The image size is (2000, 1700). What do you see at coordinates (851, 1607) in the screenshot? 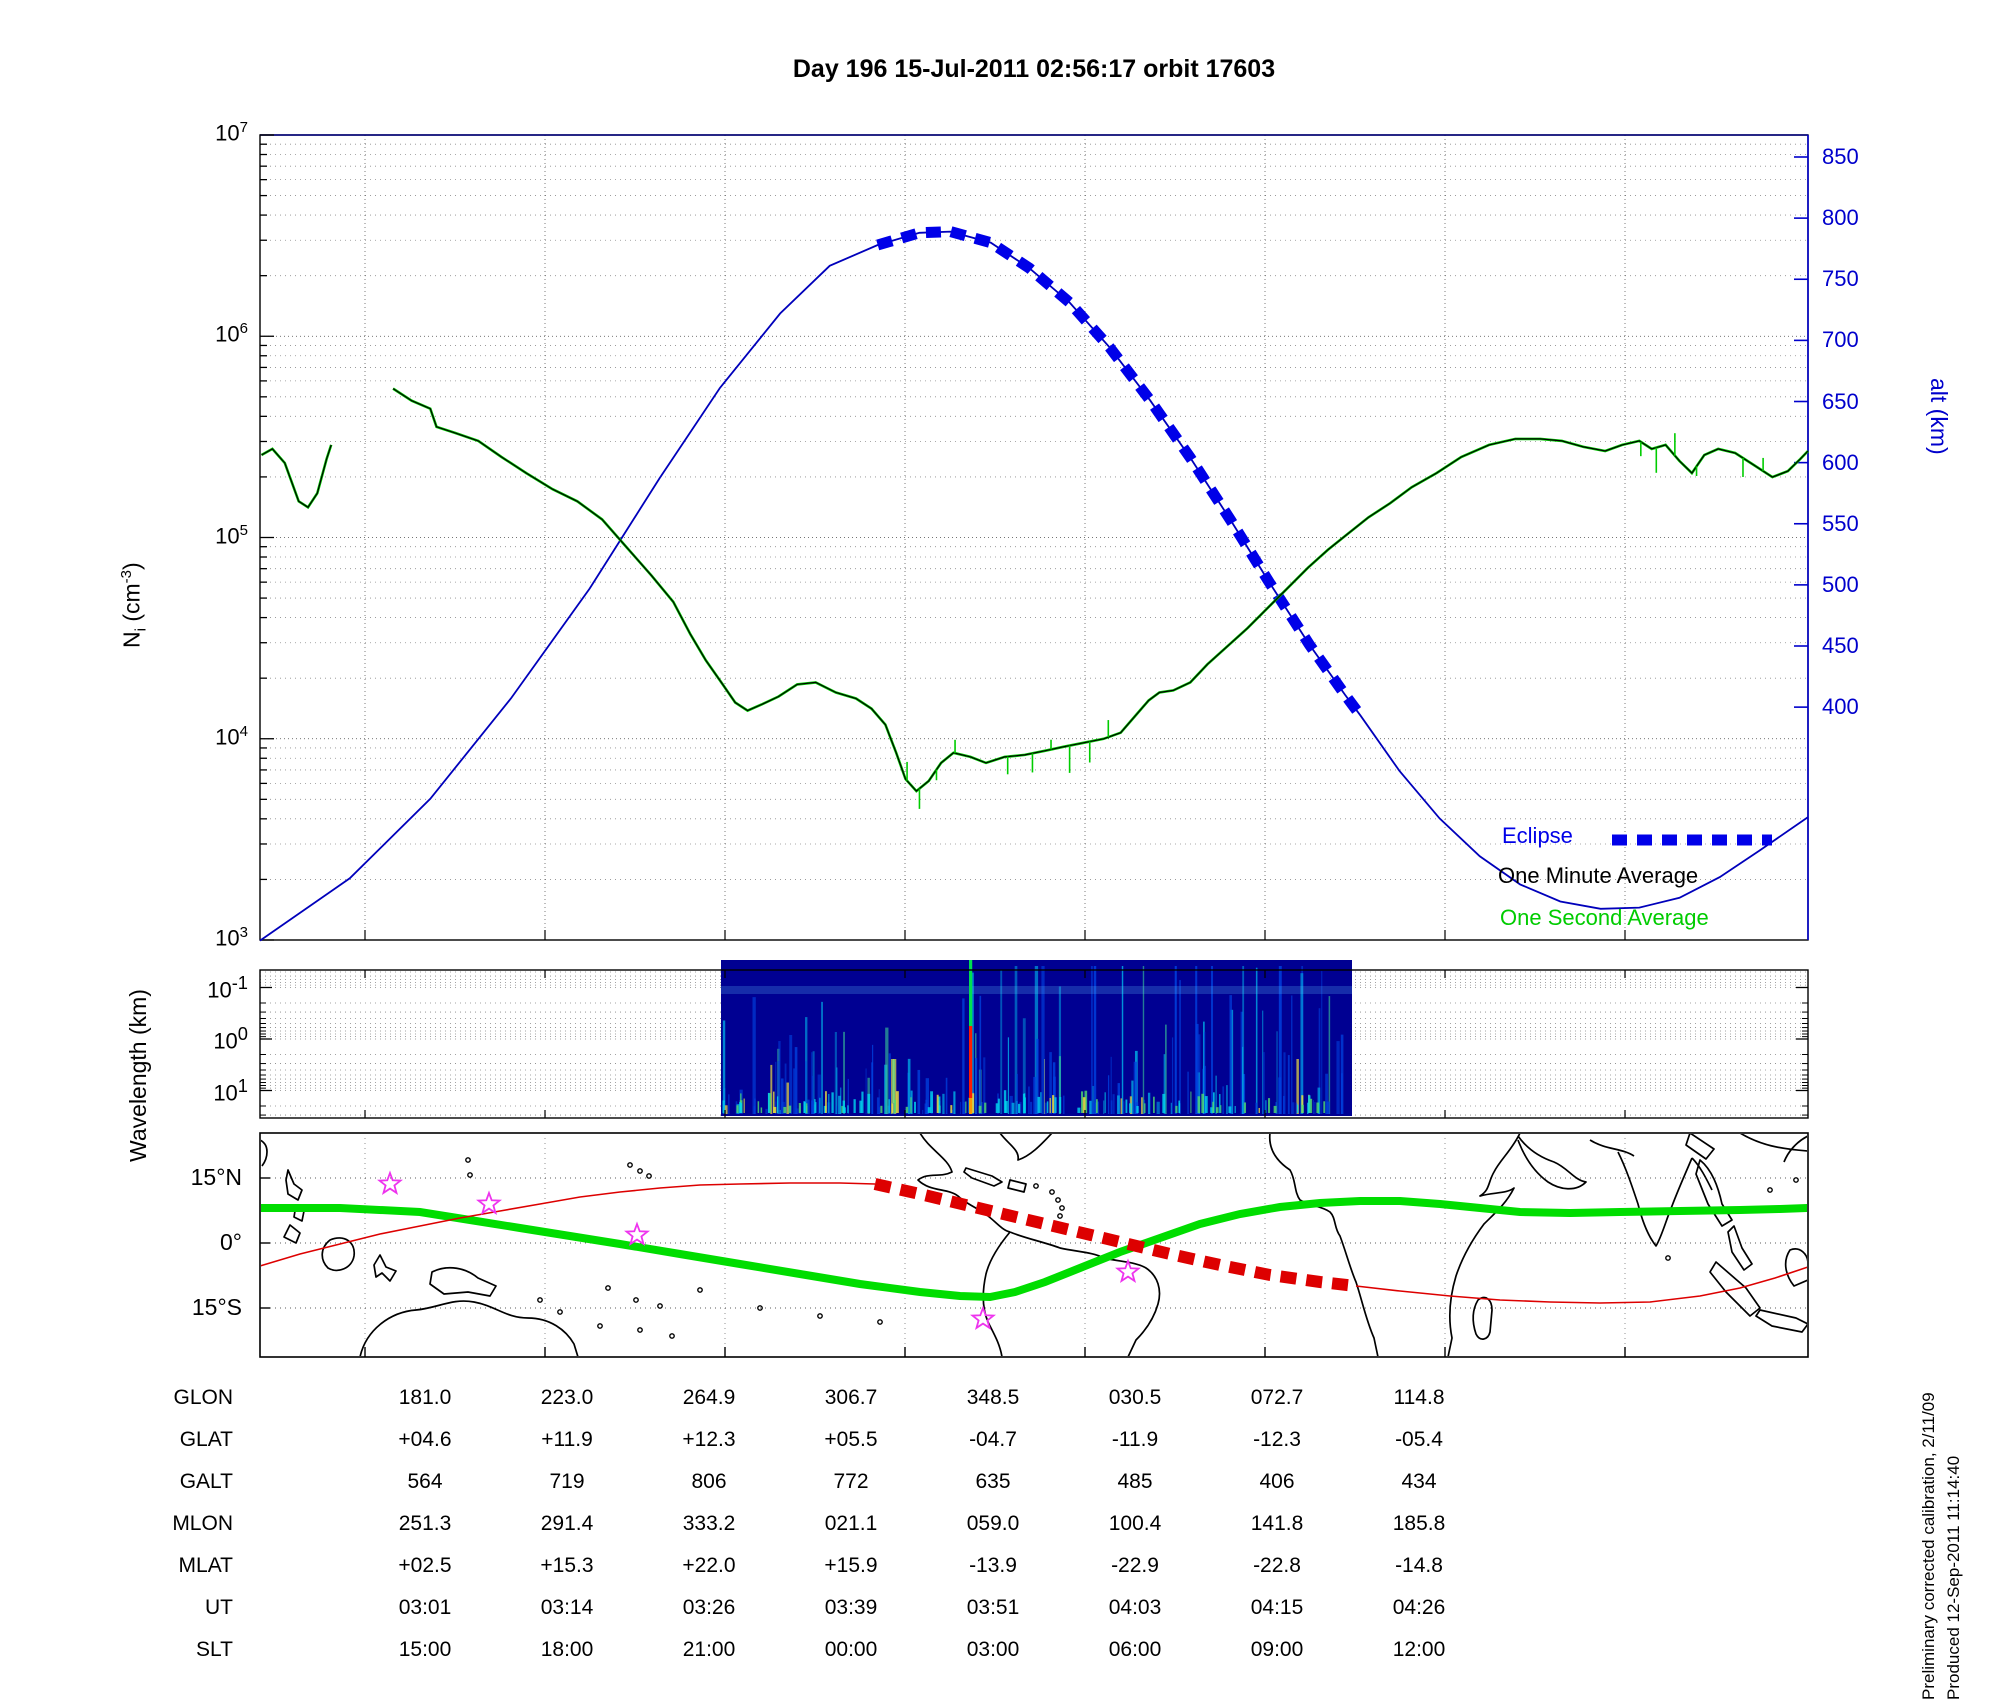
I see `table-cell: 03:39` at bounding box center [851, 1607].